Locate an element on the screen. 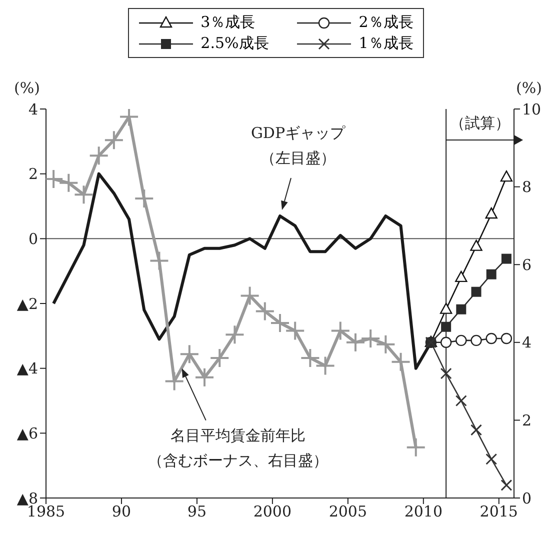 The width and height of the screenshot is (546, 534). y2-tick-label: 10 is located at coordinates (532, 109).